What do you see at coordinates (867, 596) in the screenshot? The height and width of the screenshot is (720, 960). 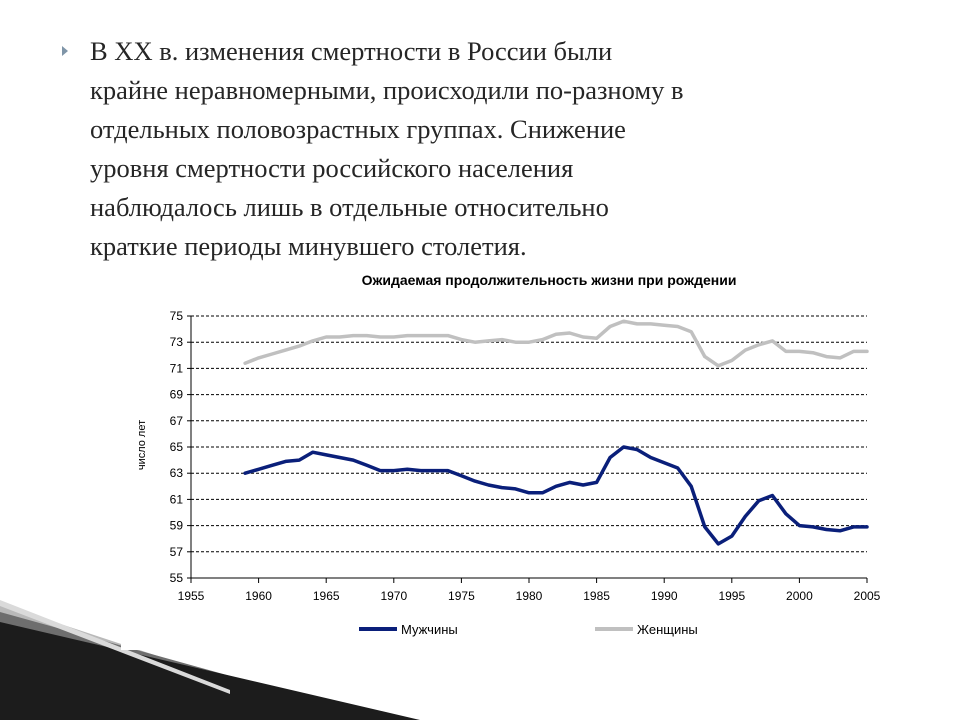 I see `x-tick-label: 2005` at bounding box center [867, 596].